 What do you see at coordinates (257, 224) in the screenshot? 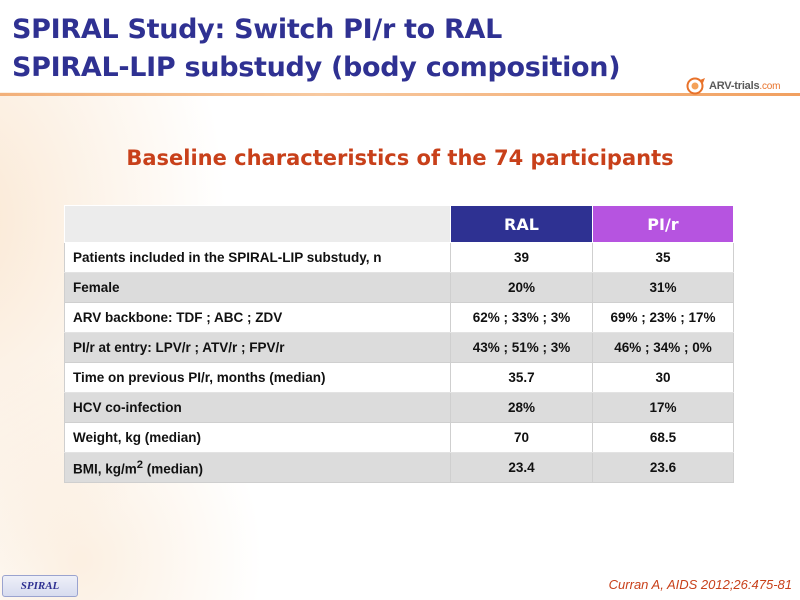
I see `header-blank-cell` at bounding box center [257, 224].